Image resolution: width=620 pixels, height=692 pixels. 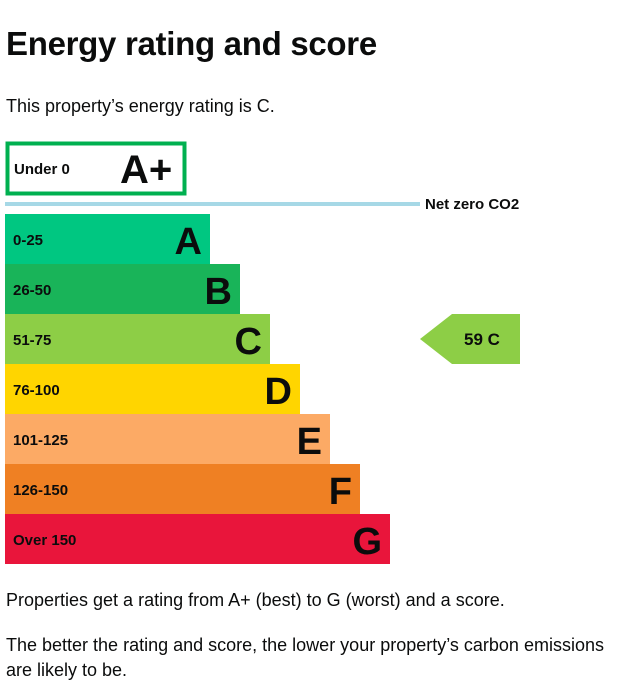 I want to click on current-rating-label: 59 C, so click(x=482, y=339).